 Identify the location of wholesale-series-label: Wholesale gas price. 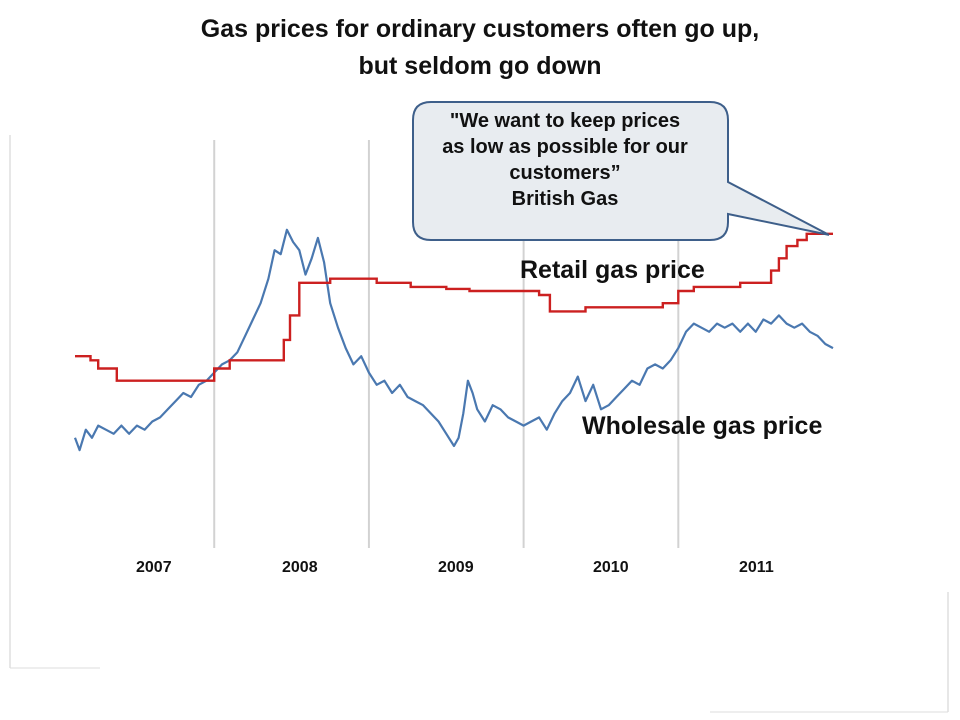
(702, 426).